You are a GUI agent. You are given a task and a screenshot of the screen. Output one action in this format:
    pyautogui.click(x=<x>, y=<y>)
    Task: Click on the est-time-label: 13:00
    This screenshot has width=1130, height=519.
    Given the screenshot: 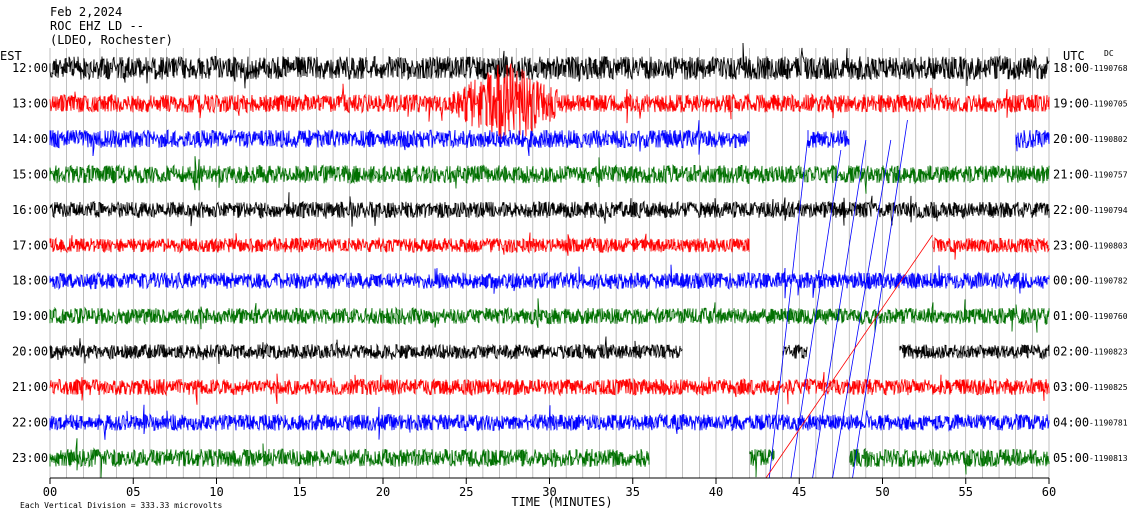 What is the action you would take?
    pyautogui.click(x=30, y=103)
    